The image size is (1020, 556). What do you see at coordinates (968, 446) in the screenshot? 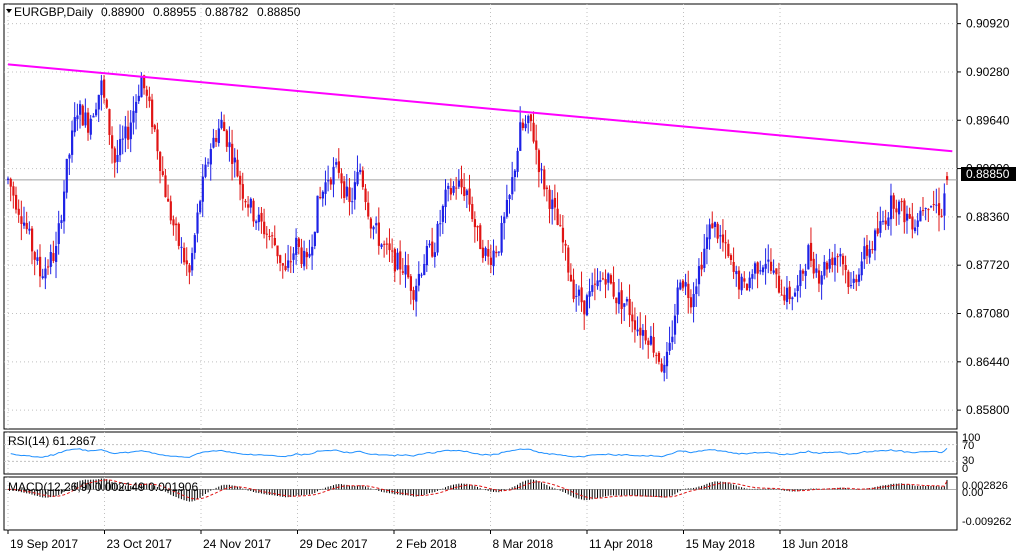
I see `rsi-level-70: 70` at bounding box center [968, 446].